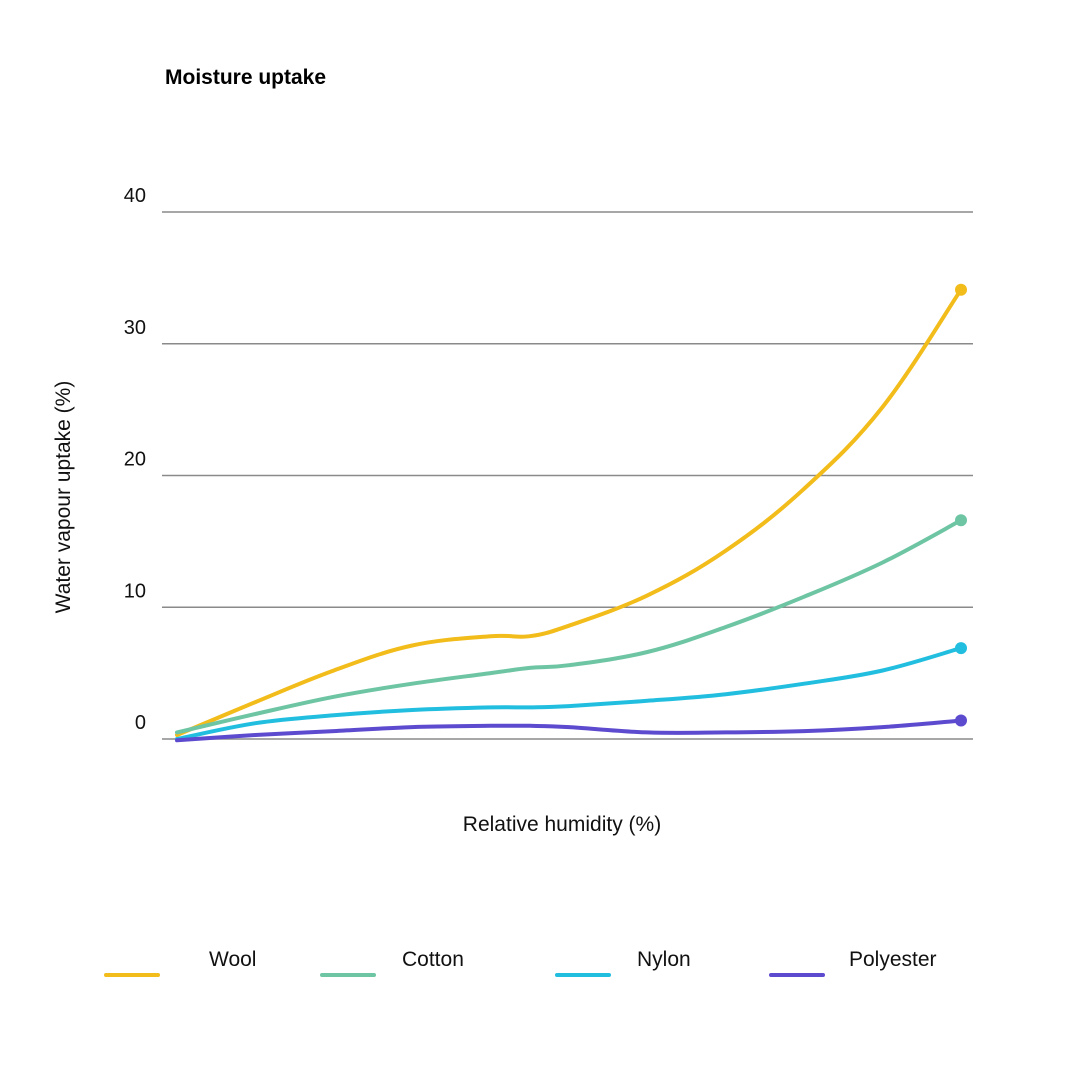 Image resolution: width=1080 pixels, height=1080 pixels. I want to click on y-tick-label-10: 10, so click(135, 591).